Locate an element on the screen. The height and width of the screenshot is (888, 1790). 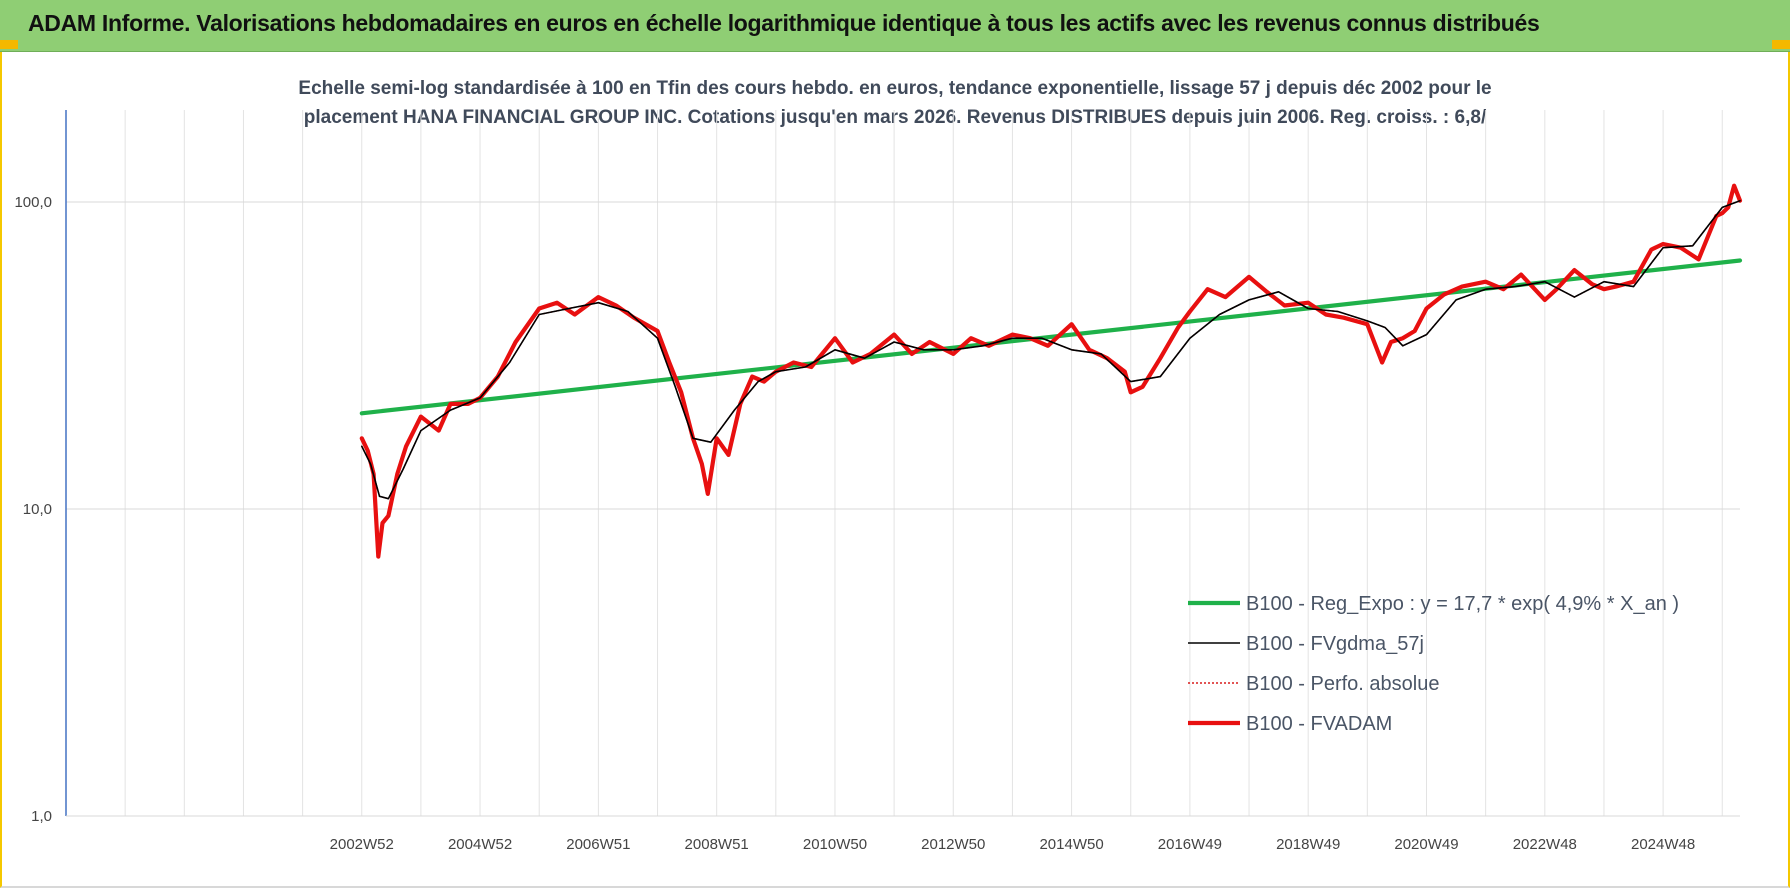
x-tick-label: 2006W51 is located at coordinates (598, 844).